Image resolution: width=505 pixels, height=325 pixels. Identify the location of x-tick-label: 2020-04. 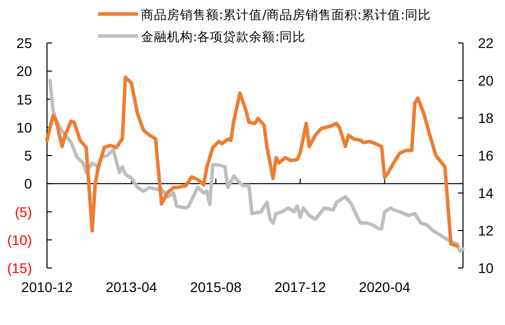
(384, 287).